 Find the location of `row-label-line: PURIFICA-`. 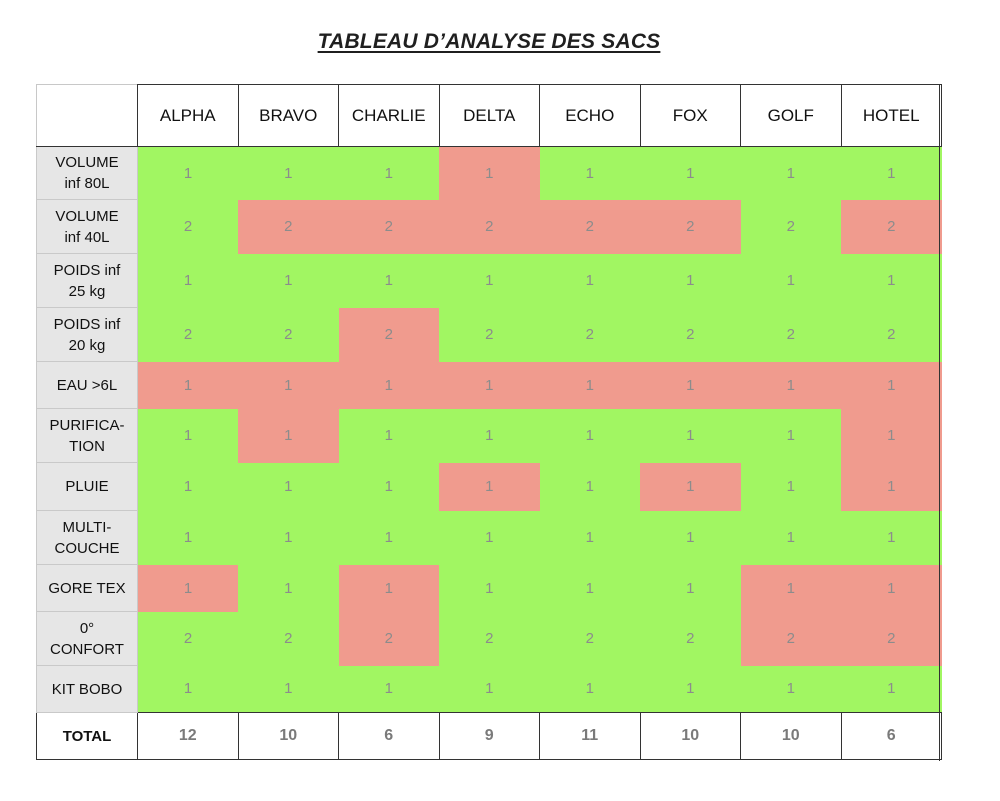

row-label-line: PURIFICA- is located at coordinates (87, 425).